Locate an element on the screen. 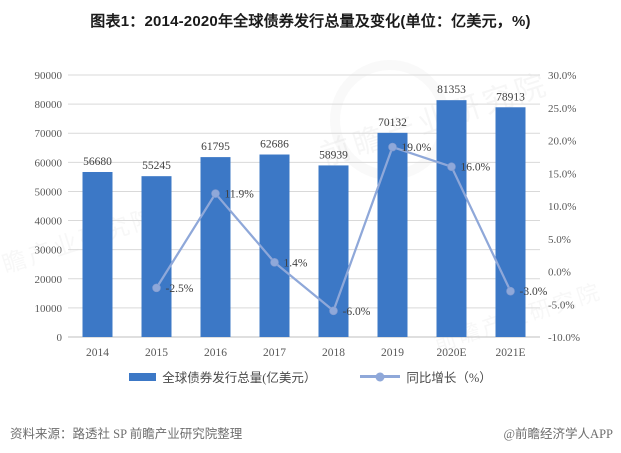 The height and width of the screenshot is (453, 621). bar-2020E is located at coordinates (451, 218).